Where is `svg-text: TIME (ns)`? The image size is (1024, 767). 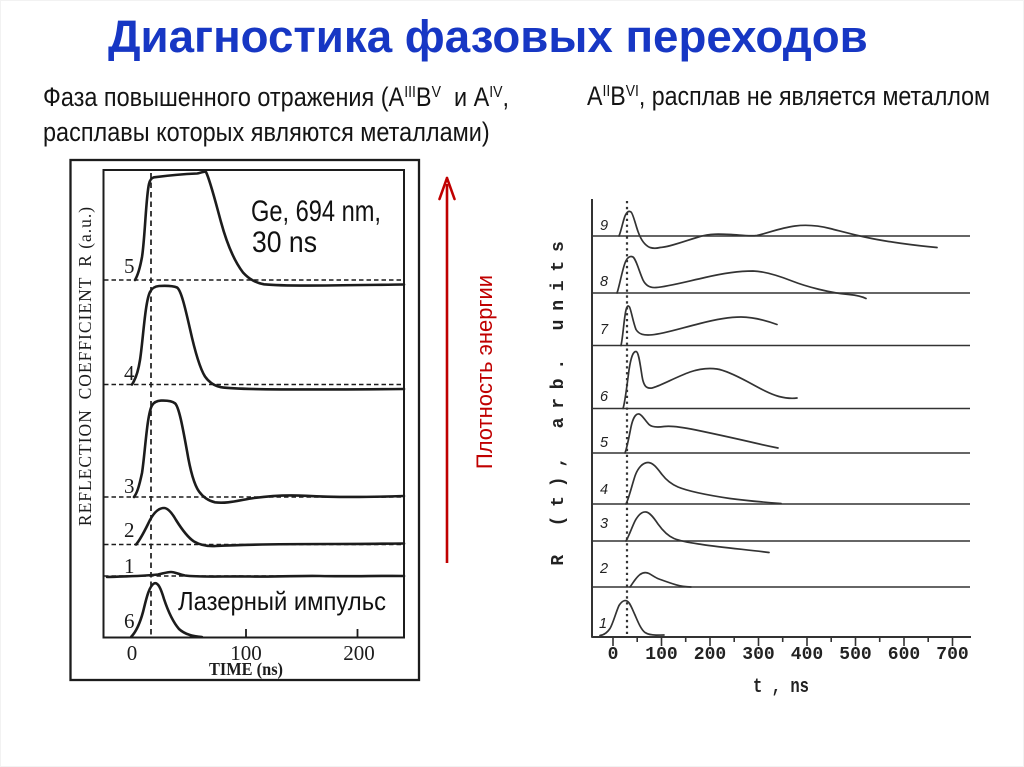 svg-text: TIME (ns) is located at coordinates (246, 669).